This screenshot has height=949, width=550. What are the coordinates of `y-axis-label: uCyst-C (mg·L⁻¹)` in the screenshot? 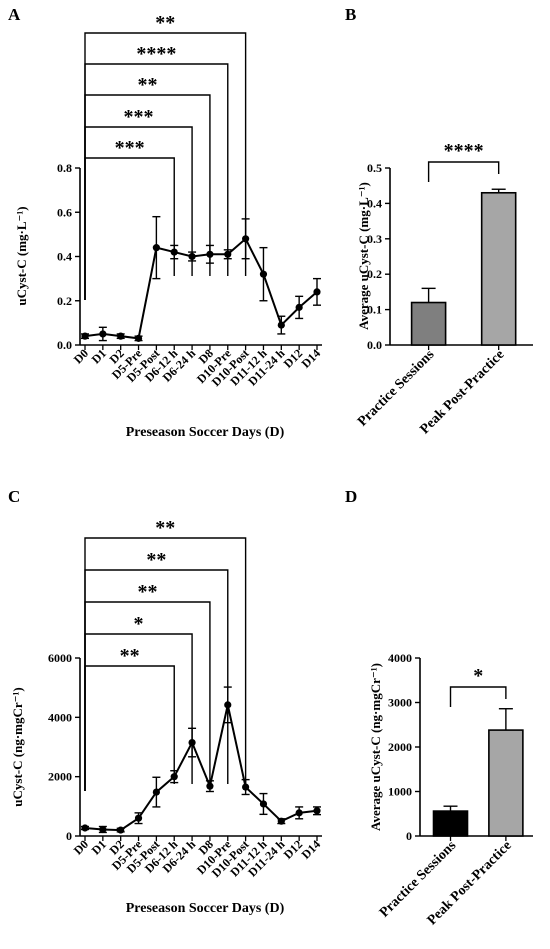 It's located at (21, 255).